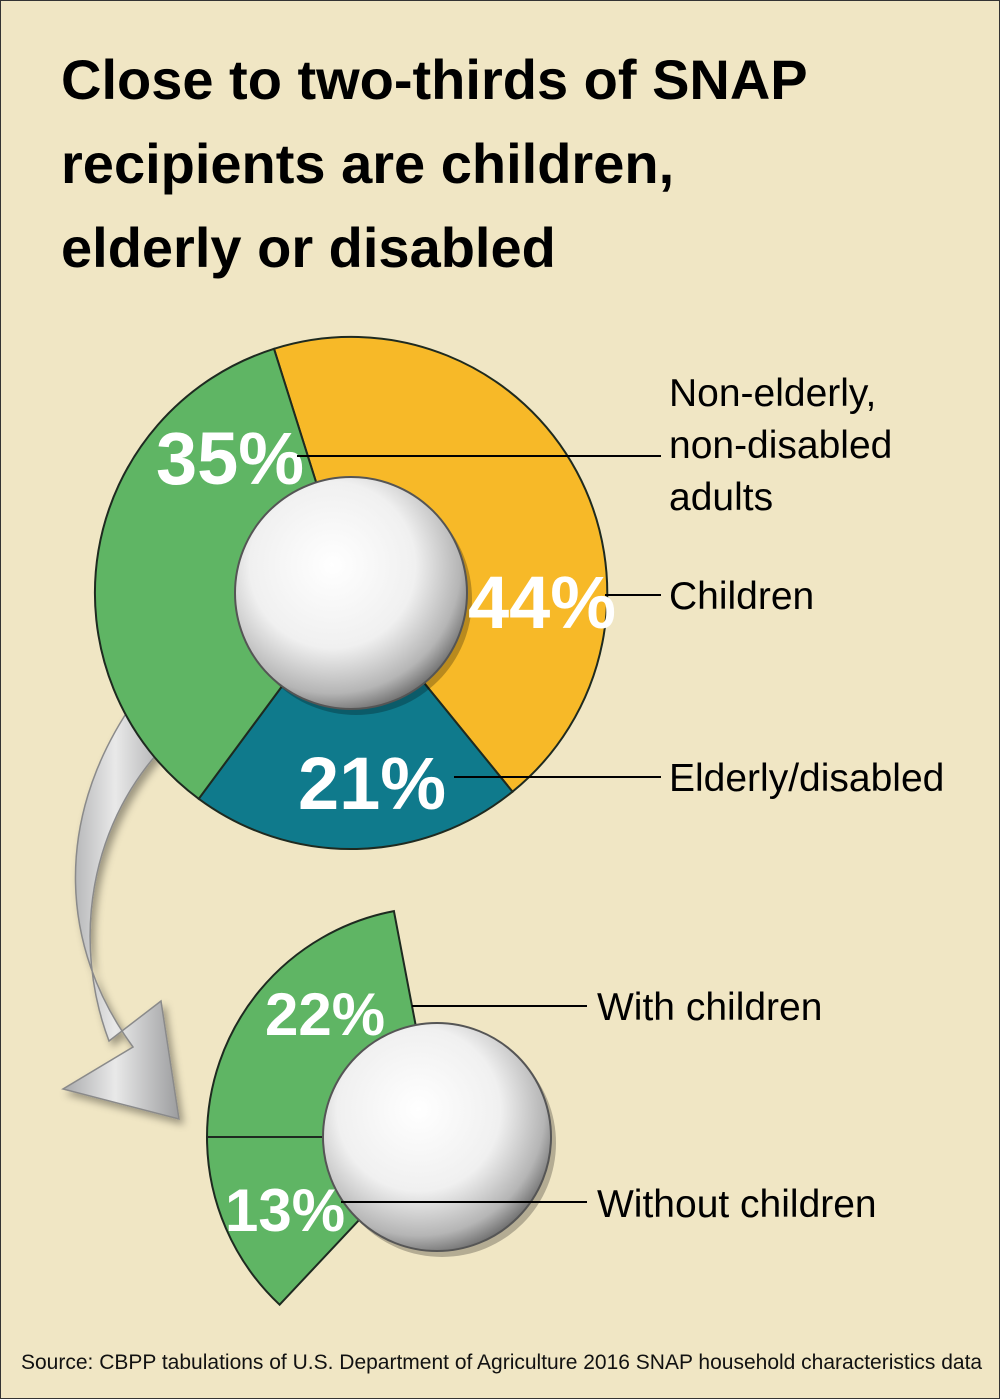  Describe the element at coordinates (806, 778) in the screenshot. I see `legend-elderly: Elderly/disabled` at that location.